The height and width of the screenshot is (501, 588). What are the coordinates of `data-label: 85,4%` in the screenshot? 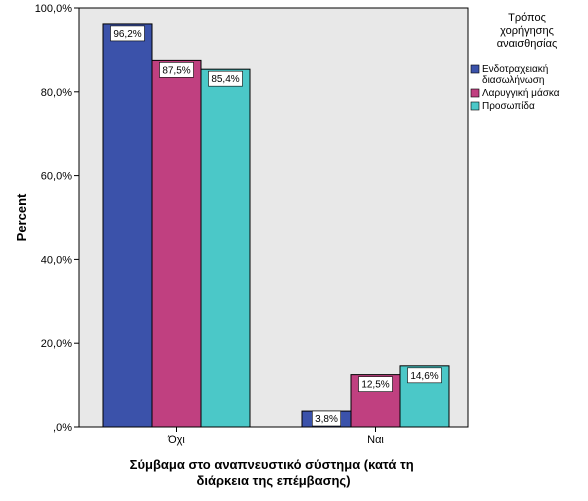 It's located at (225, 79).